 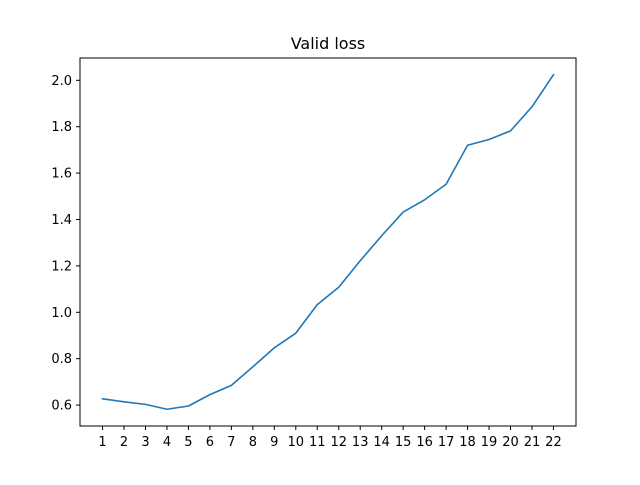 I want to click on x-tick-label: 6, so click(x=210, y=442).